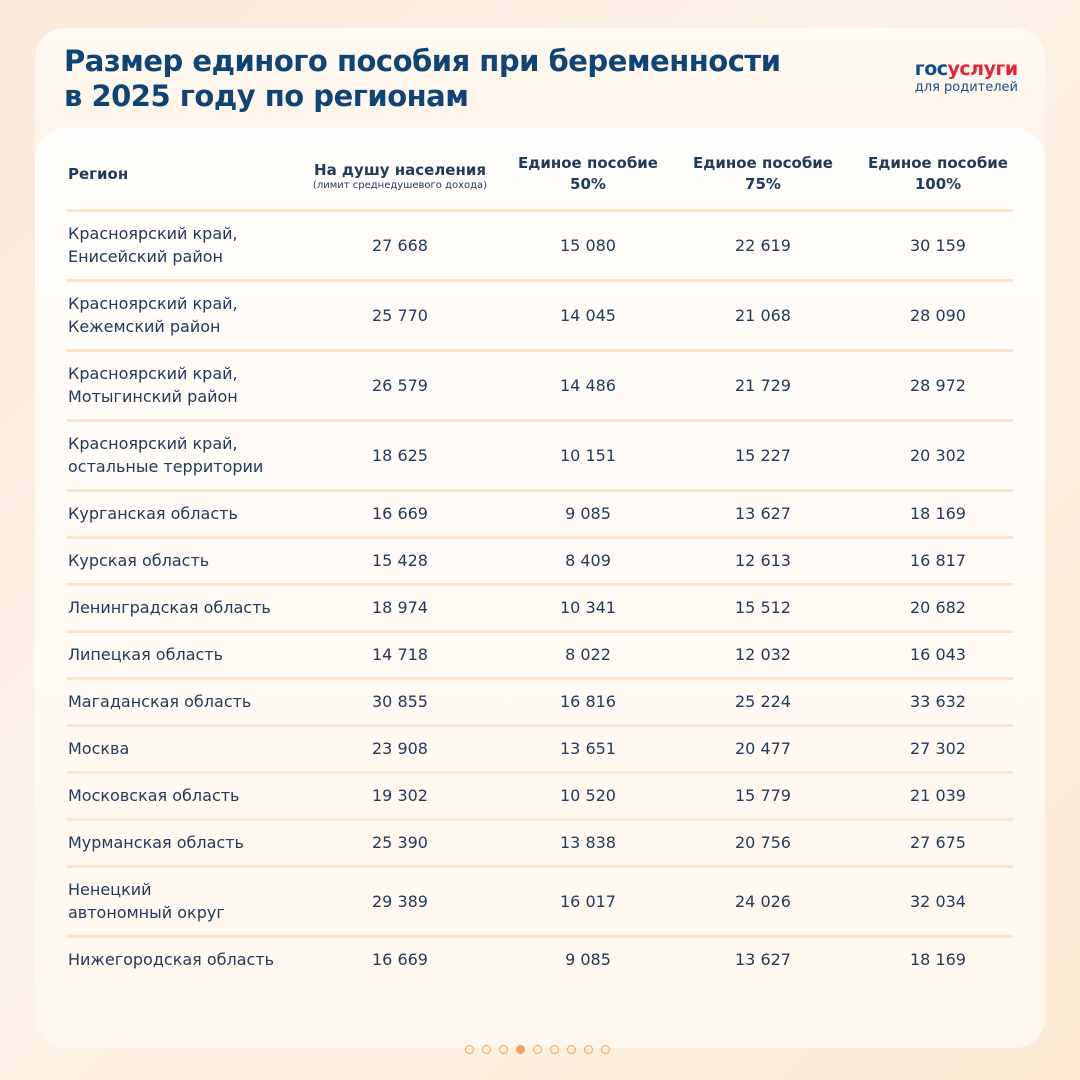  Describe the element at coordinates (400, 607) in the screenshot. I see `value-cell: 18 974` at that location.